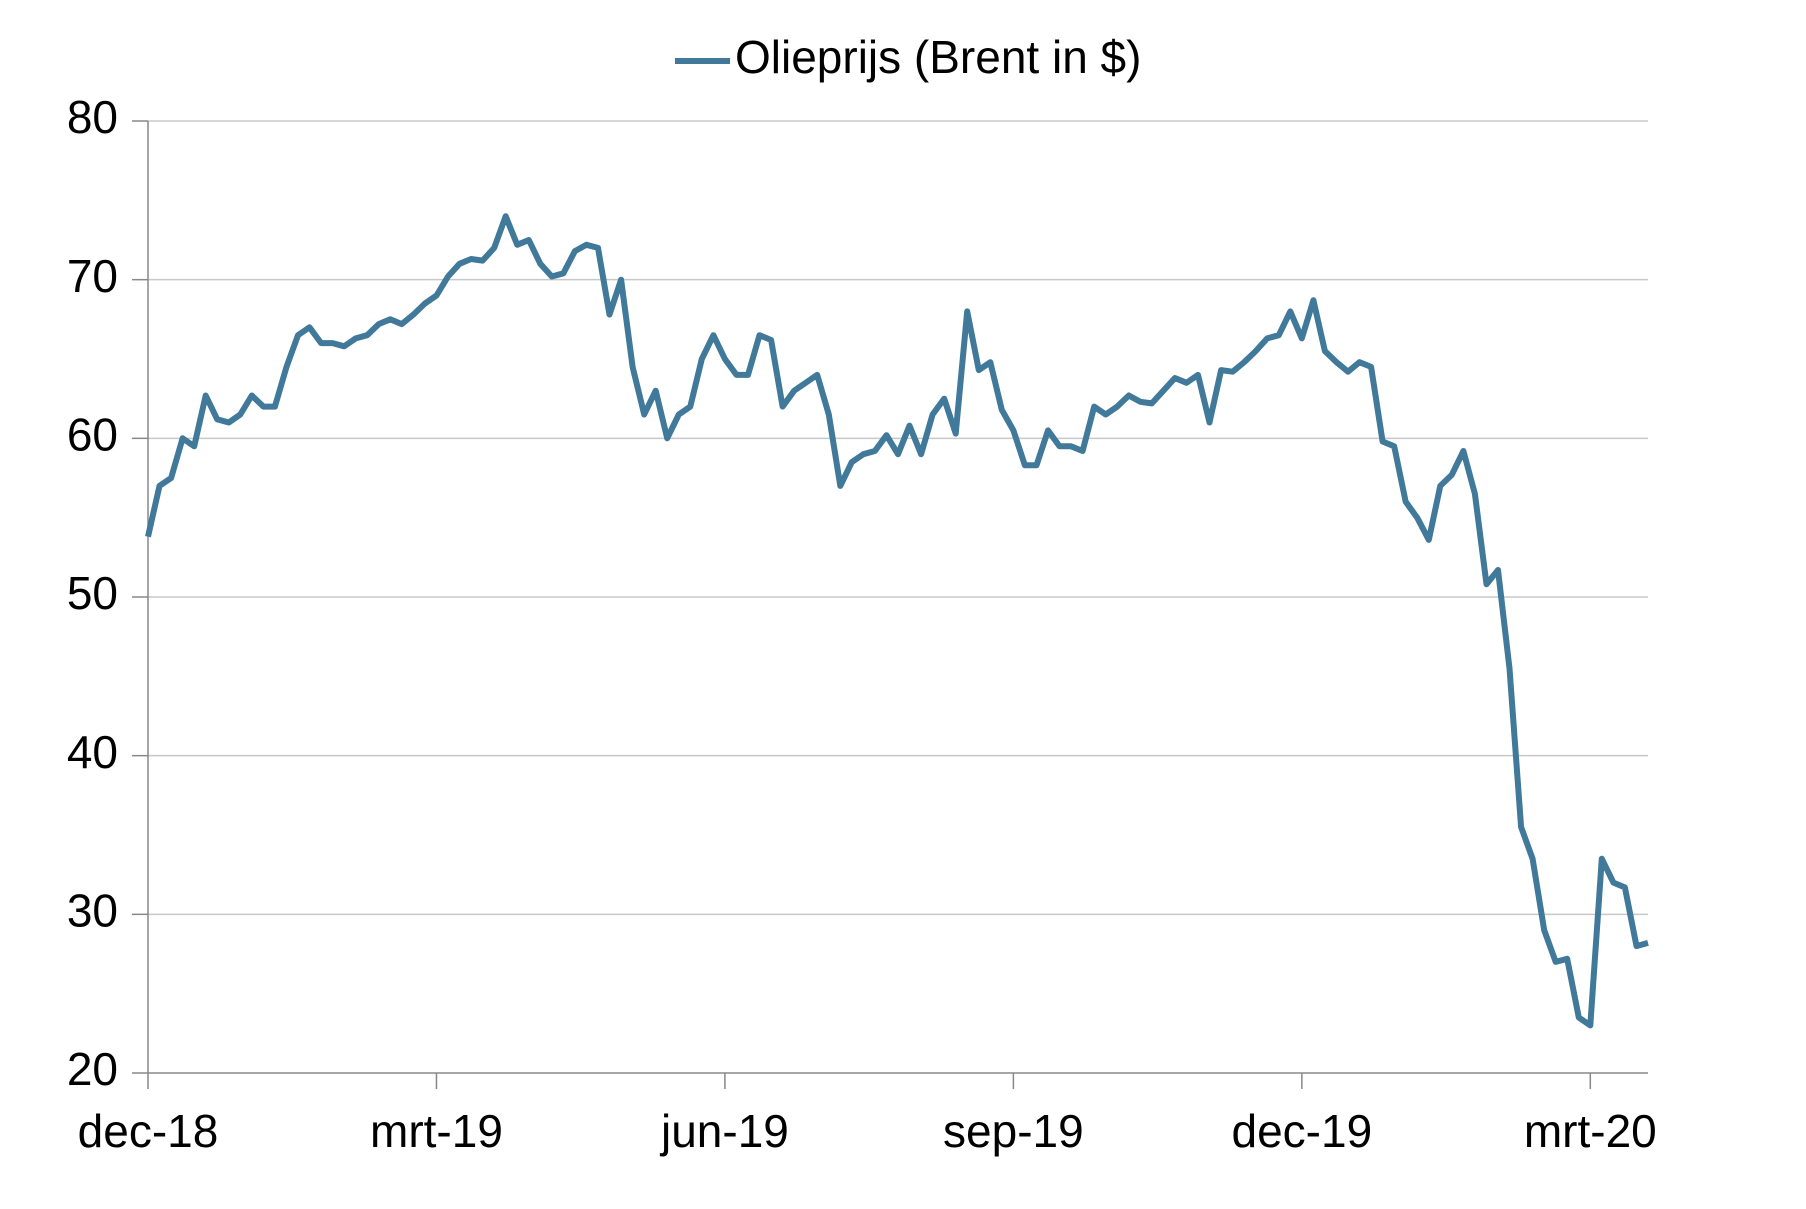 The width and height of the screenshot is (1806, 1209). I want to click on y-tick-label: 20, so click(92, 1069).